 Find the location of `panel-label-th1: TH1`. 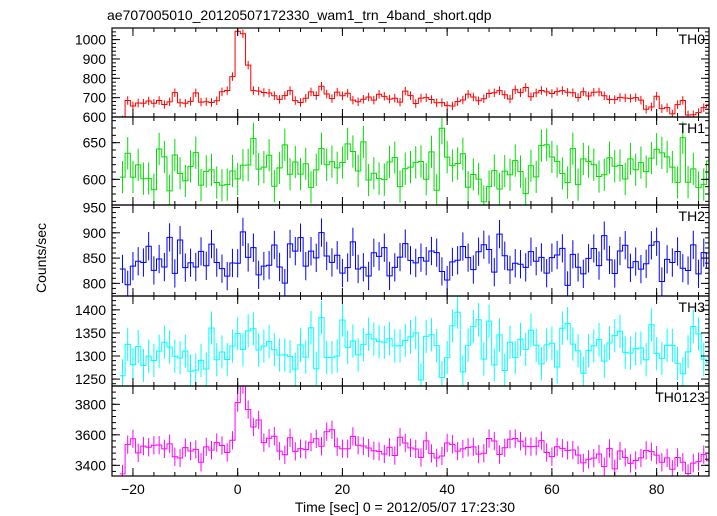

panel-label-th1: TH1 is located at coordinates (692, 128).